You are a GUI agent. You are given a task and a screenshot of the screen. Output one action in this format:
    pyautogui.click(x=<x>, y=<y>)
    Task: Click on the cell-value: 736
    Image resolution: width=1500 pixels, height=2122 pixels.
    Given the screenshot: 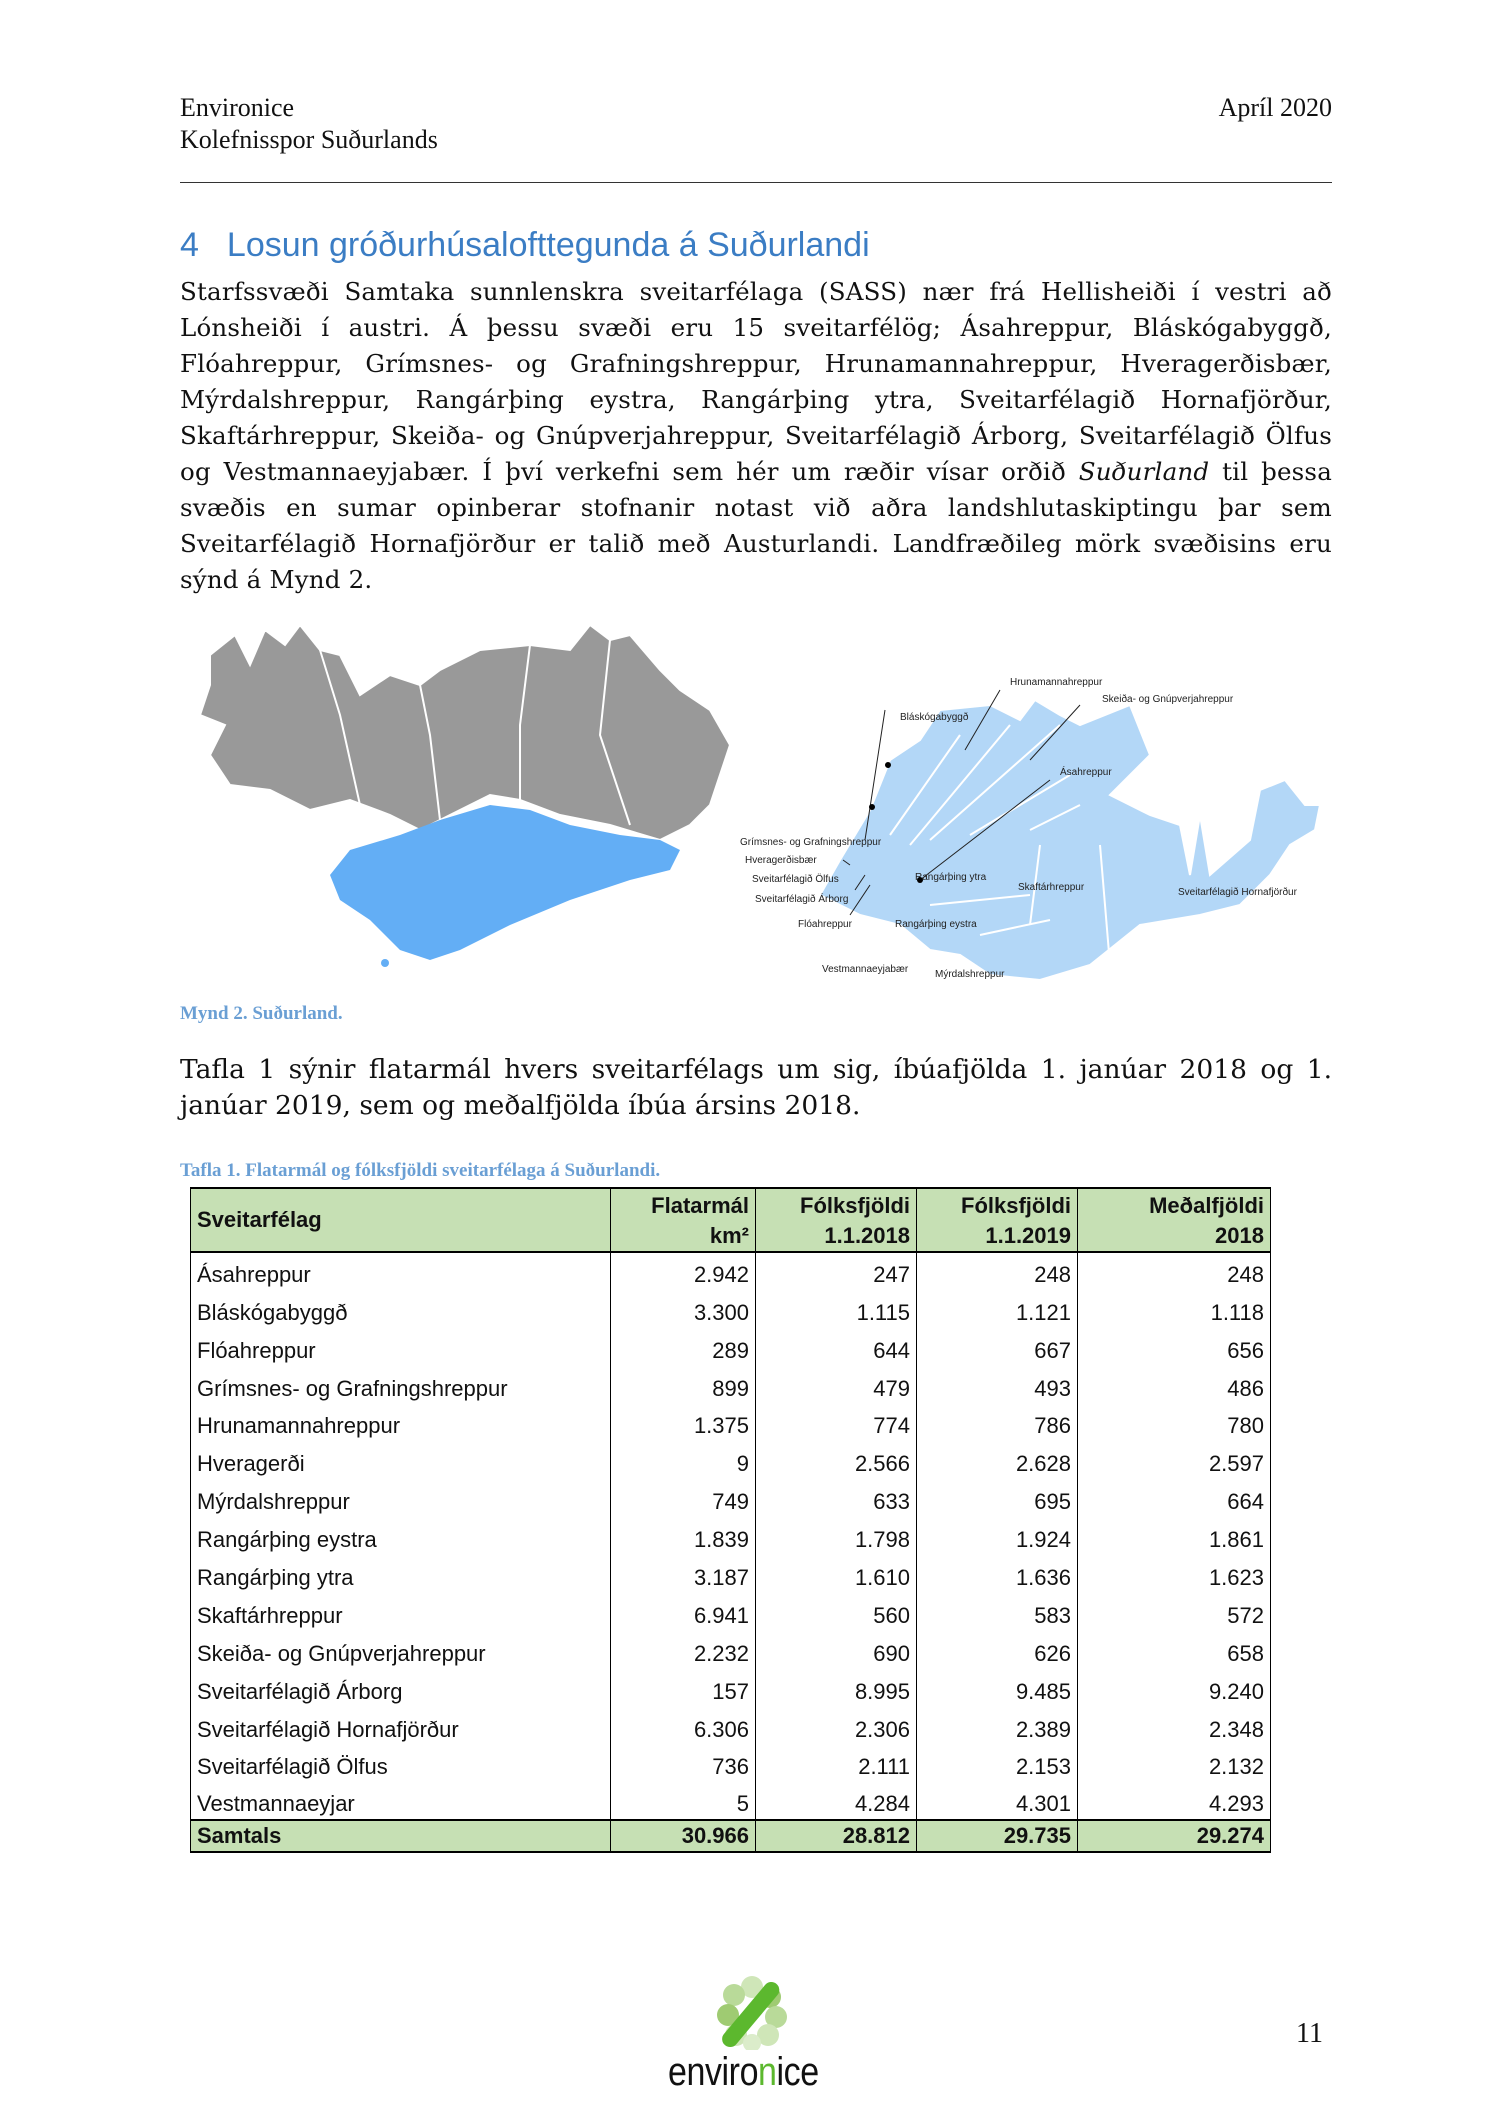 What is the action you would take?
    pyautogui.click(x=683, y=1763)
    